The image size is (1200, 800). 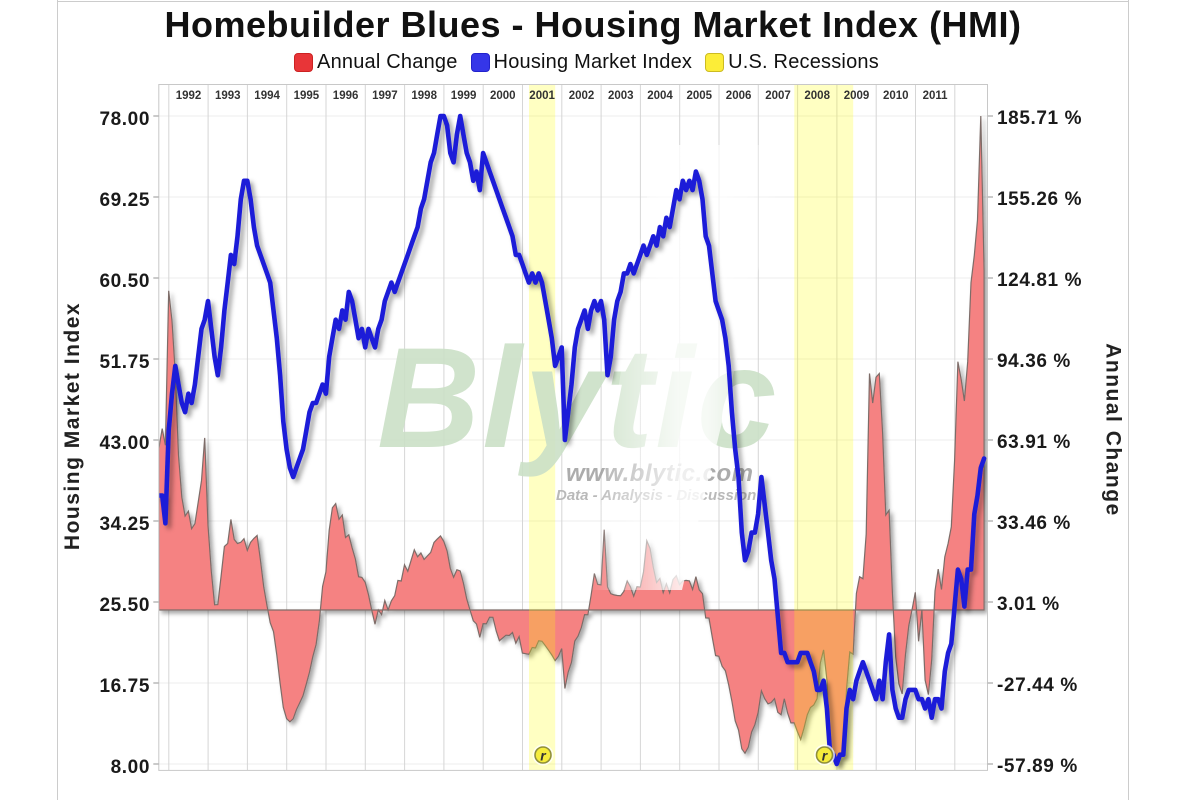 What do you see at coordinates (346, 96) in the screenshot?
I see `svg-text: 1996` at bounding box center [346, 96].